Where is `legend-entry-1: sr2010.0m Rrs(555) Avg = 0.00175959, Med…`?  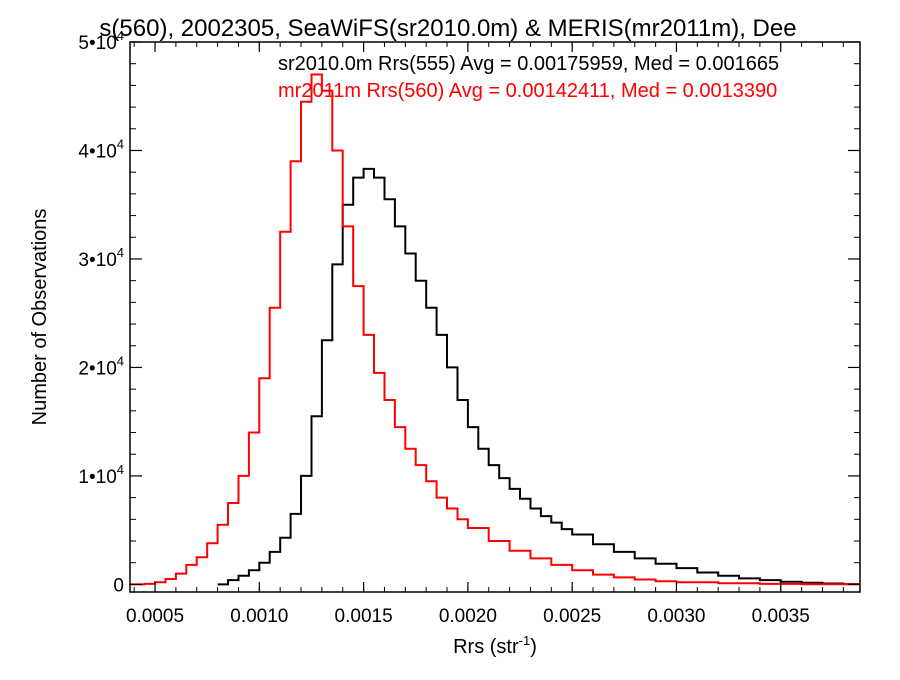
legend-entry-1: sr2010.0m Rrs(555) Avg = 0.00175959, Med… is located at coordinates (528, 64).